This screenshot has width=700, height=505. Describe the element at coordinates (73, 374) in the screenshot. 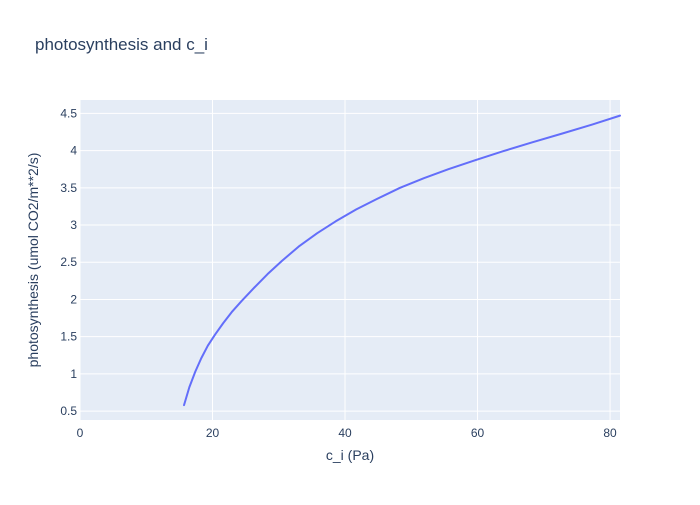

I see `y-tick-label: 1` at that location.